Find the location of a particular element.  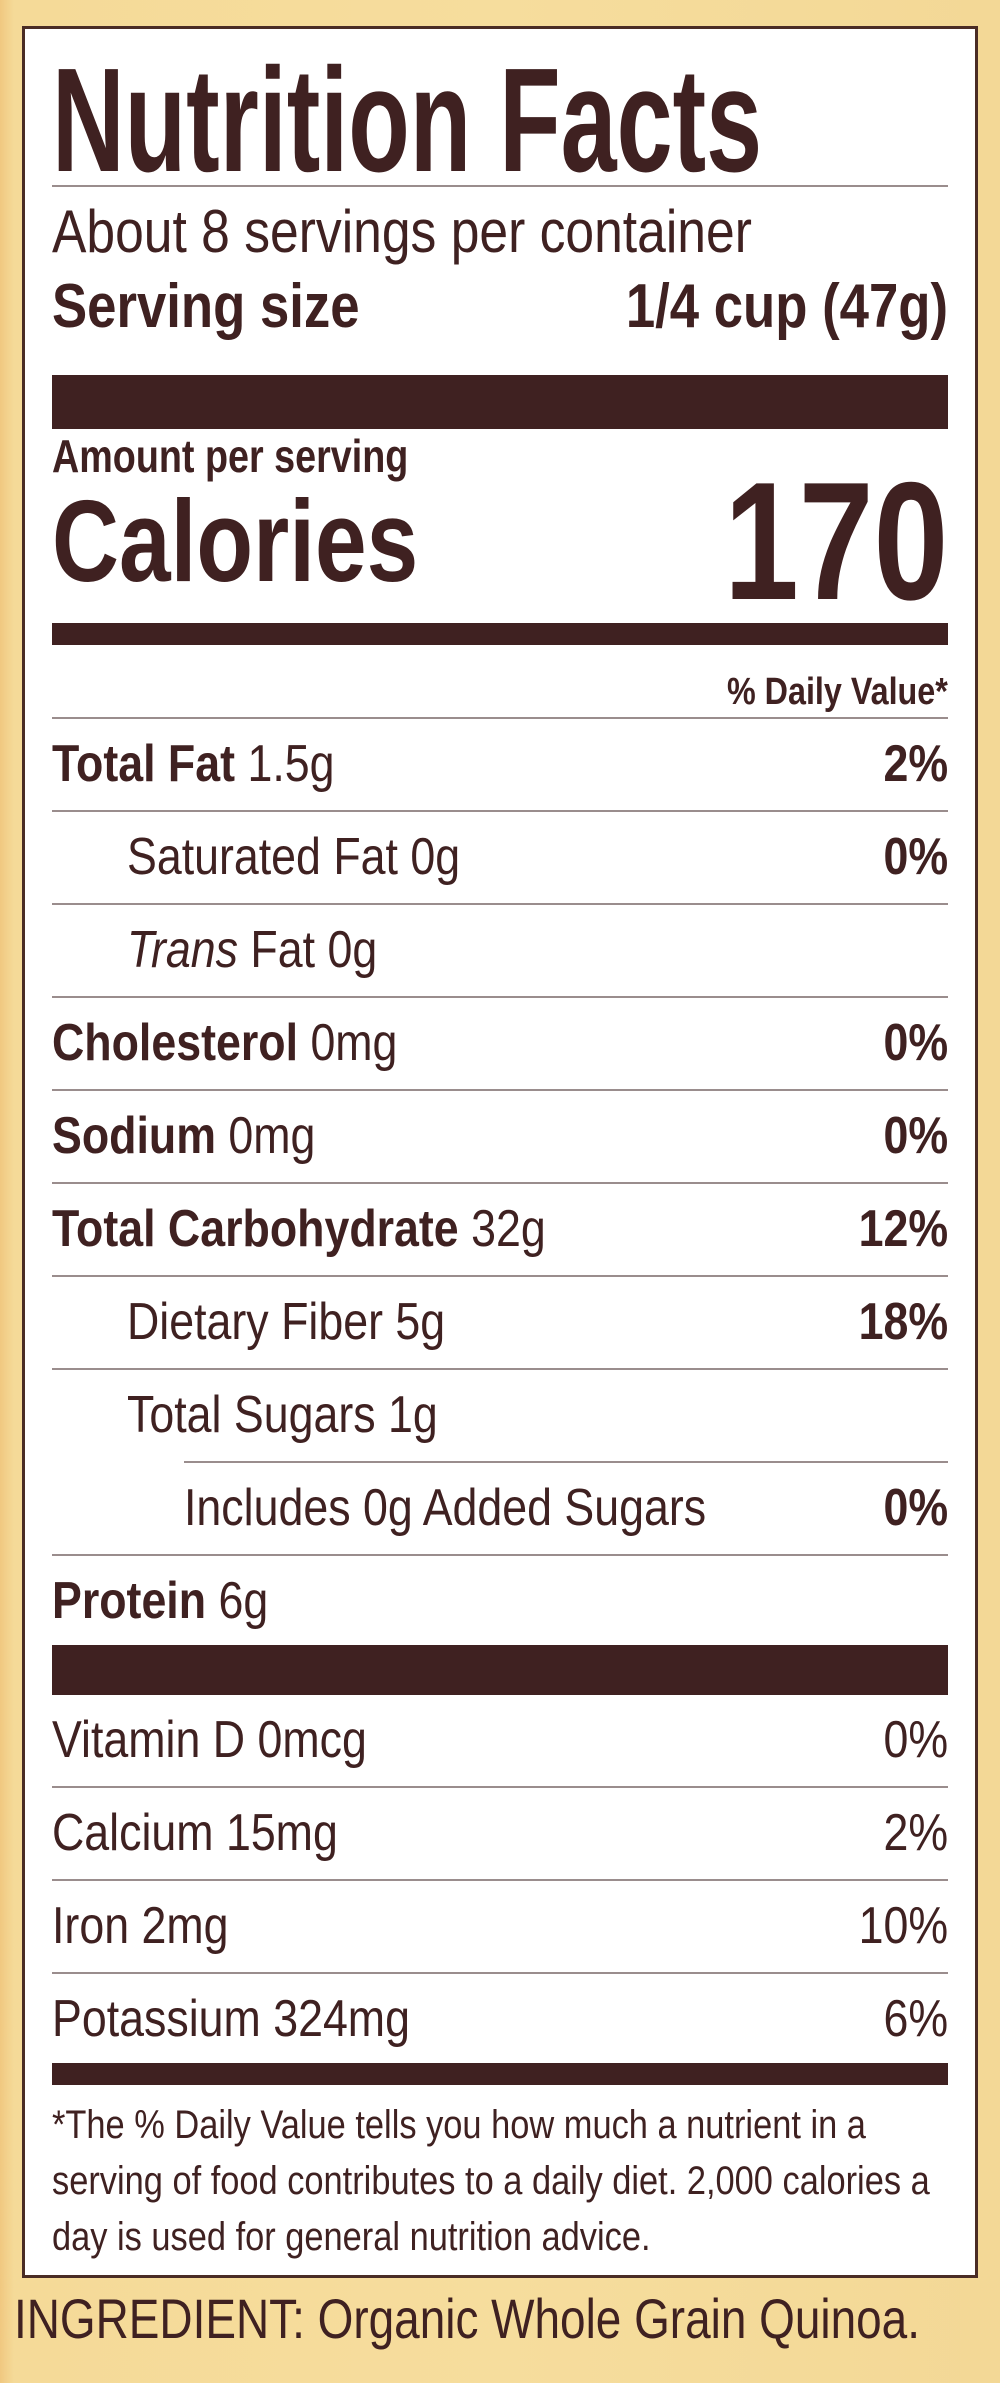

ingredients-text: INGREDIENT: Organic Whole Grain Quinoa. is located at coordinates (467, 2318).